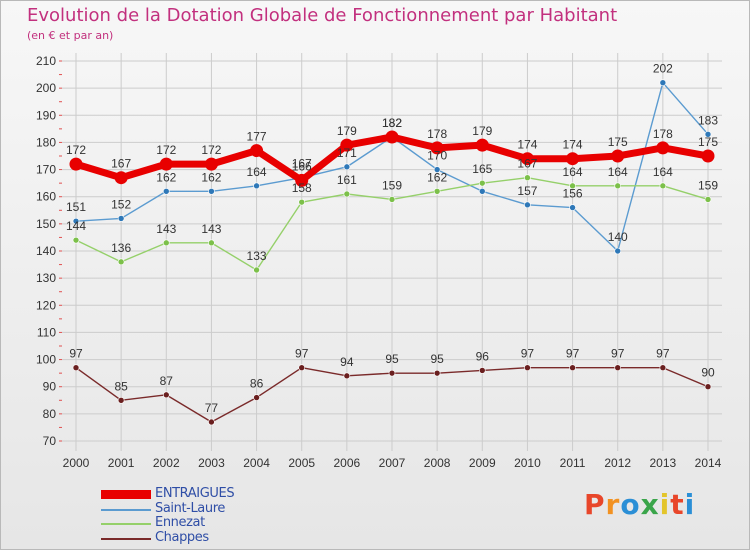 Image resolution: width=750 pixels, height=551 pixels. Describe the element at coordinates (630, 504) in the screenshot. I see `logo-letter: o` at that location.